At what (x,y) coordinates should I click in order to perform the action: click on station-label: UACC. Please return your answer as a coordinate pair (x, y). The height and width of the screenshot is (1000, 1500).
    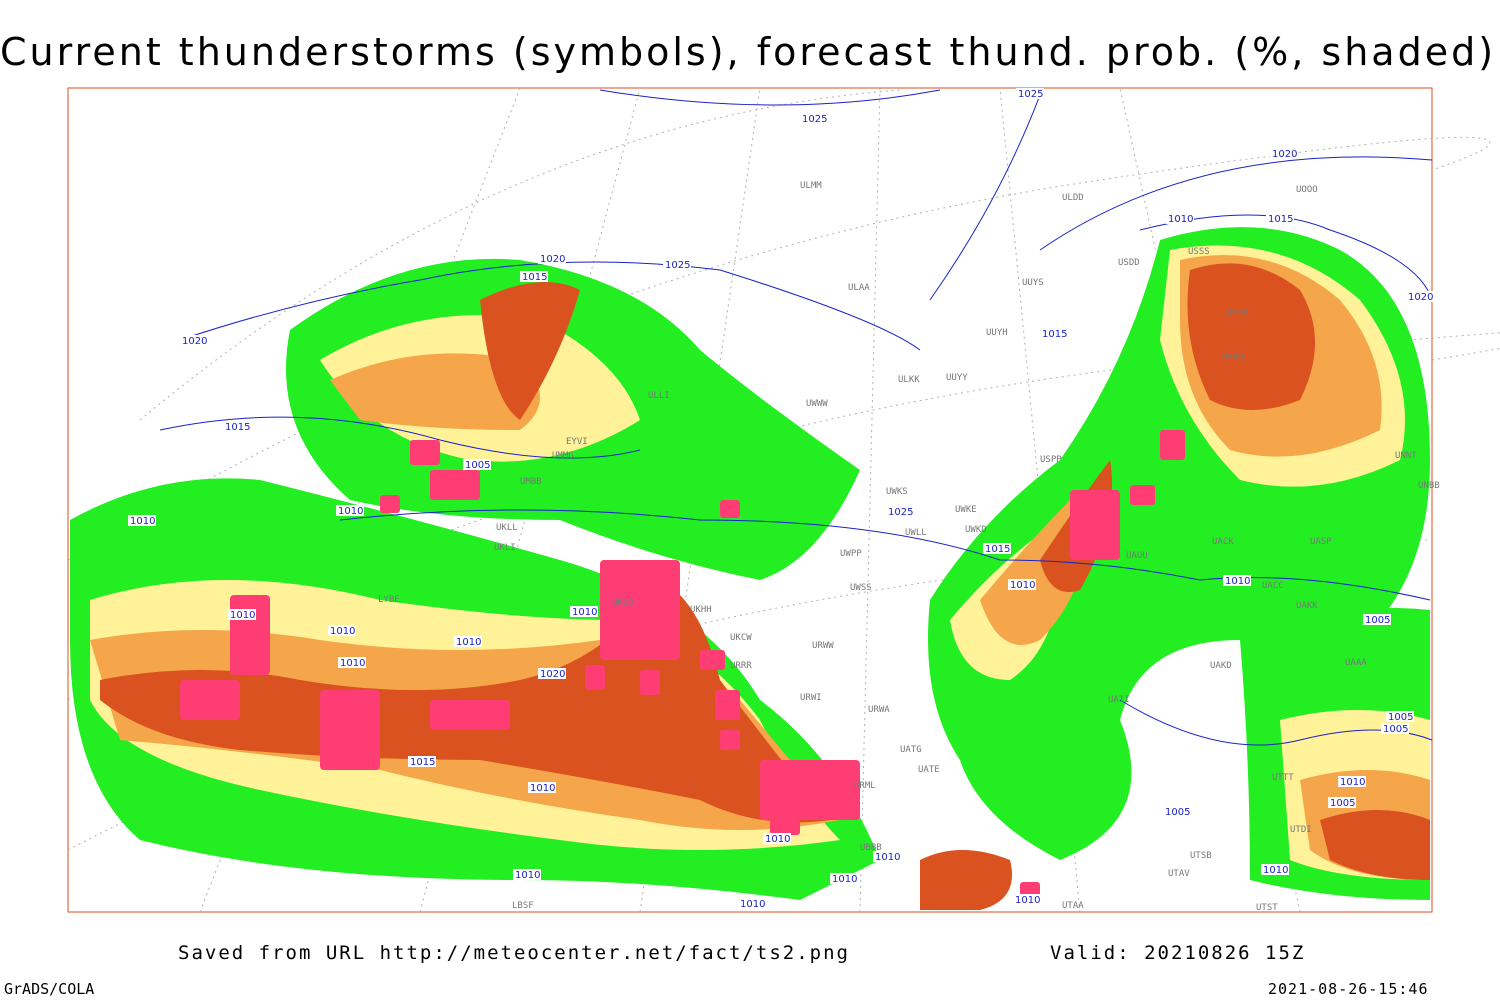
    Looking at the image, I should click on (1273, 586).